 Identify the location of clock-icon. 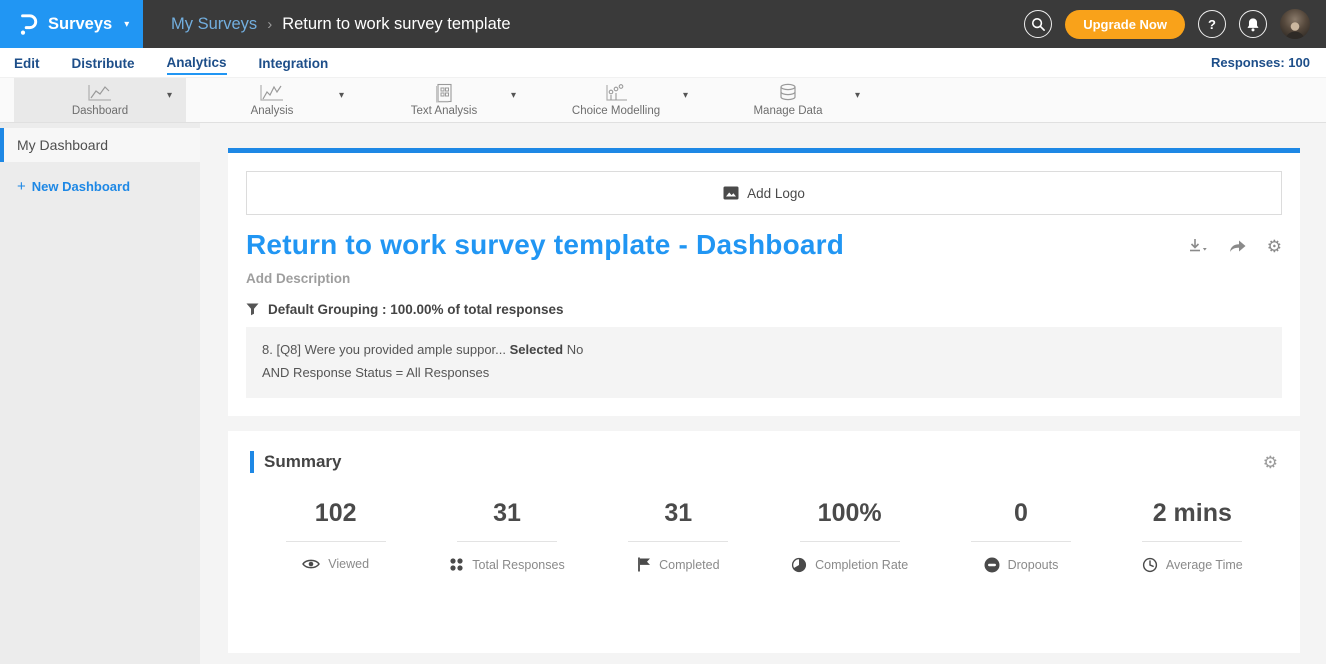
(1149, 565).